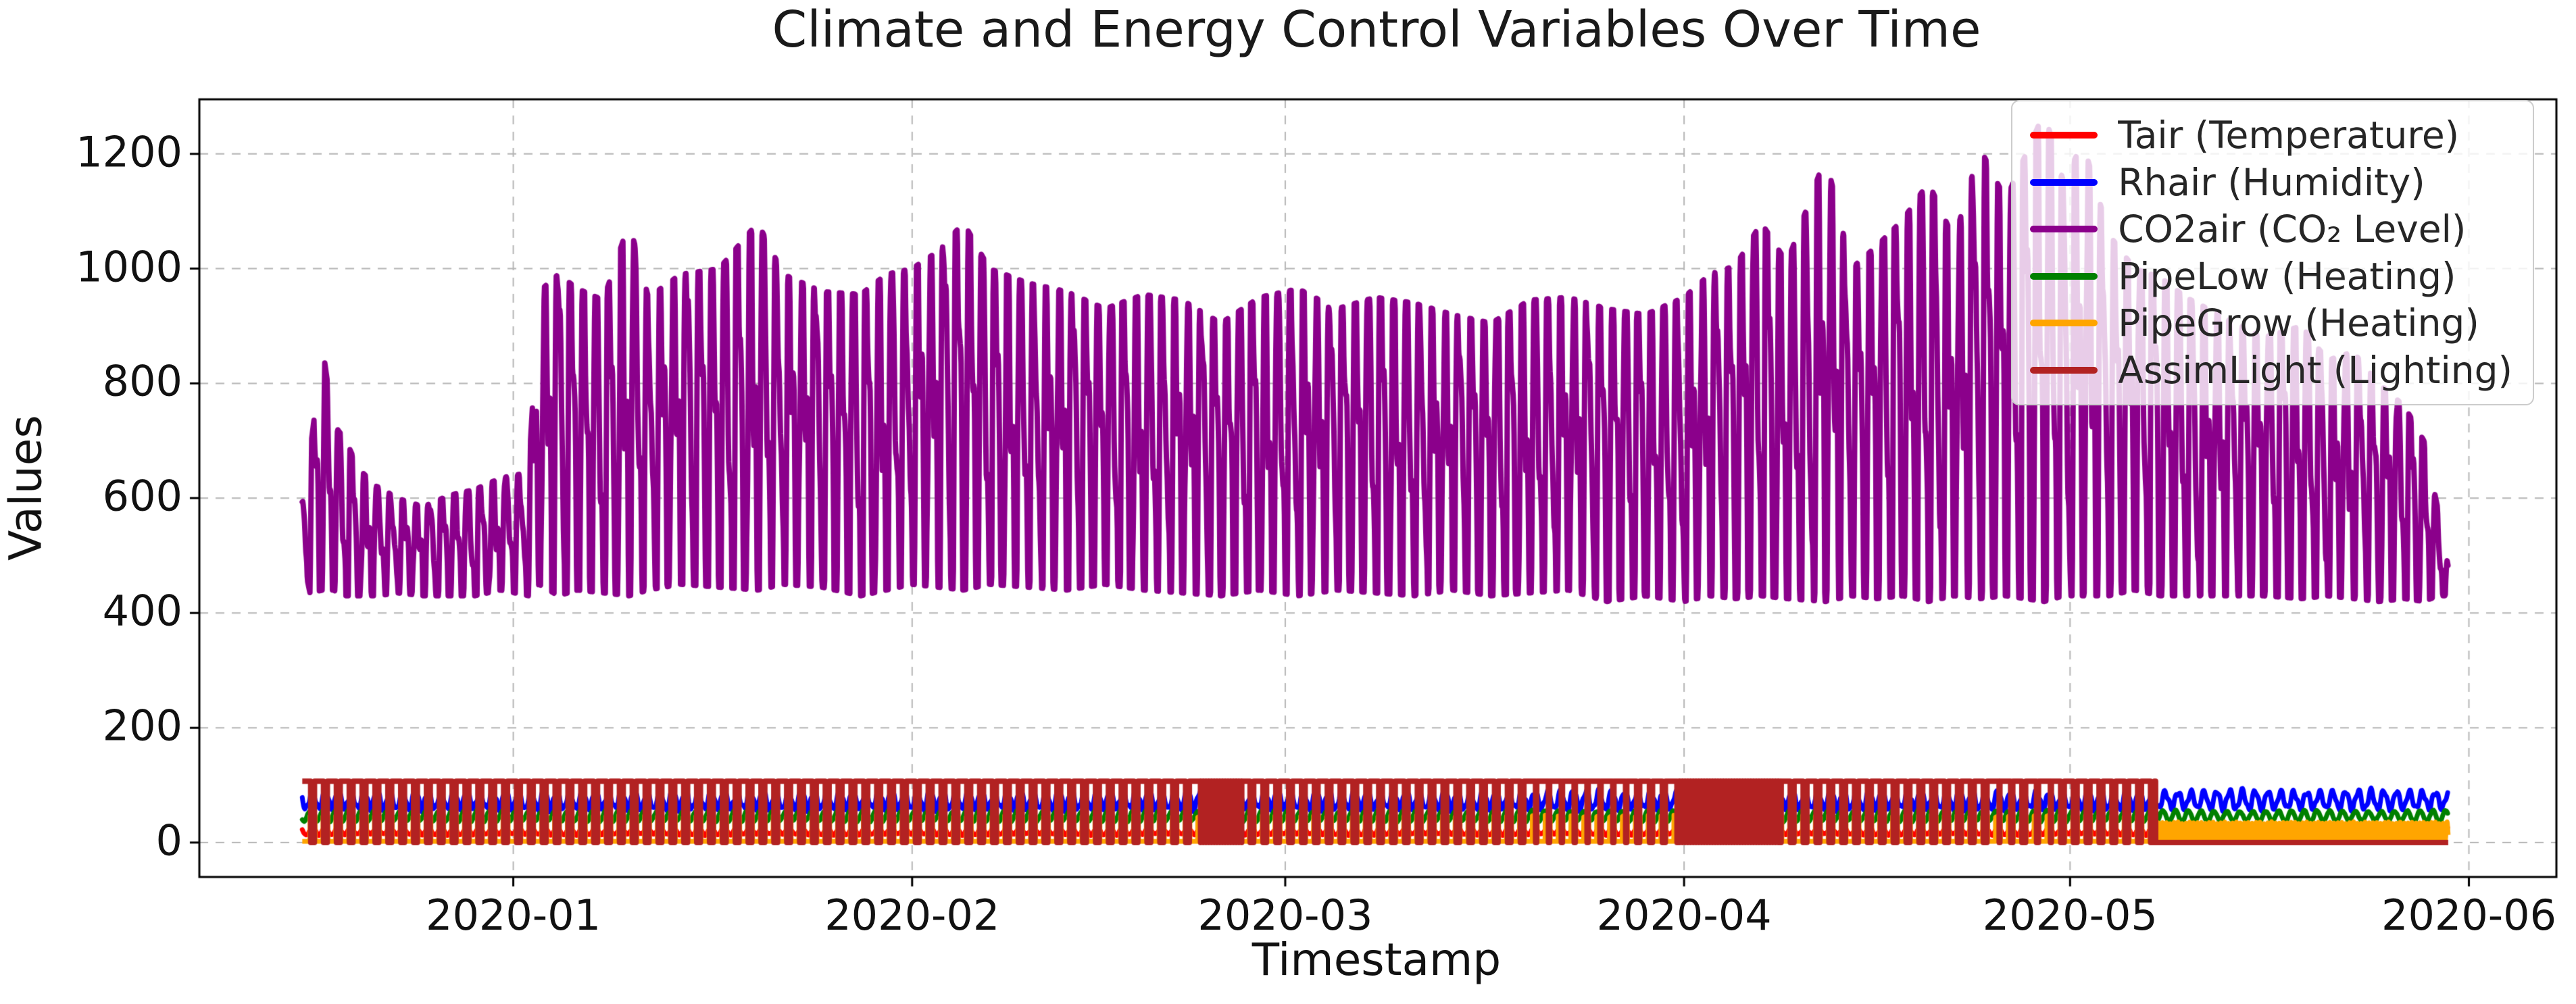 This screenshot has height=1004, width=2576. What do you see at coordinates (168, 840) in the screenshot?
I see `y-tick-label: 0` at bounding box center [168, 840].